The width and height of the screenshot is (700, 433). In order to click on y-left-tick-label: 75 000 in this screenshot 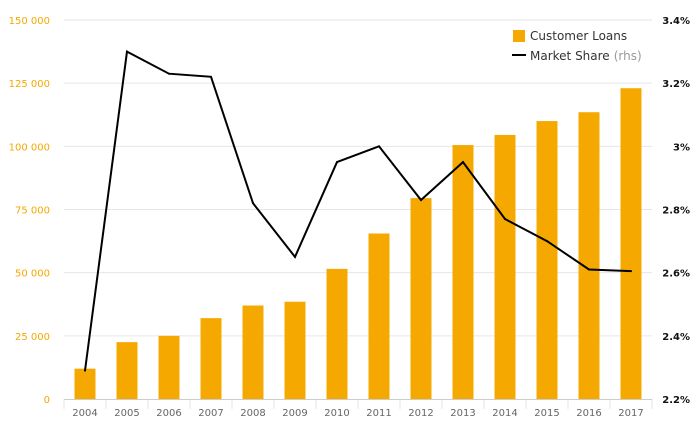, I will do `click(32, 211)`.